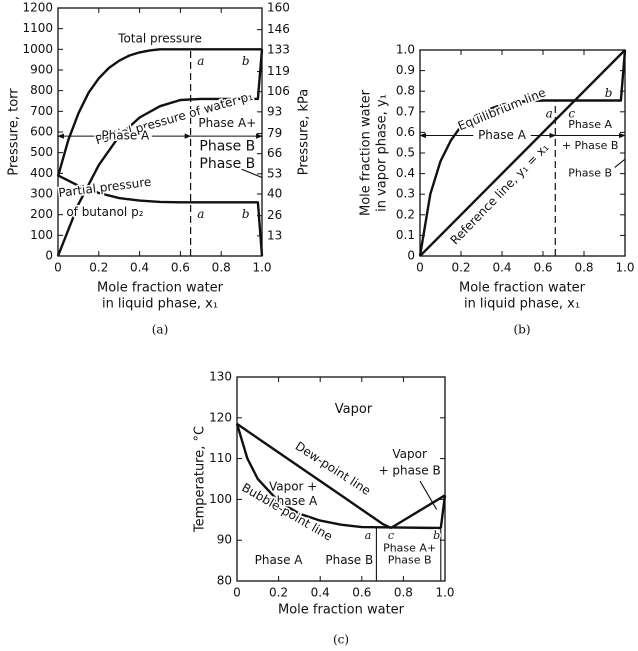  What do you see at coordinates (405, 153) in the screenshot?
I see `y-tick-label: 0.5` at bounding box center [405, 153].